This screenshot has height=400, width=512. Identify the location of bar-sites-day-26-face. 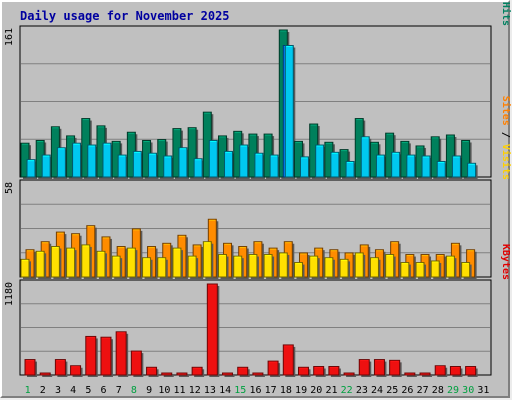
(405, 270).